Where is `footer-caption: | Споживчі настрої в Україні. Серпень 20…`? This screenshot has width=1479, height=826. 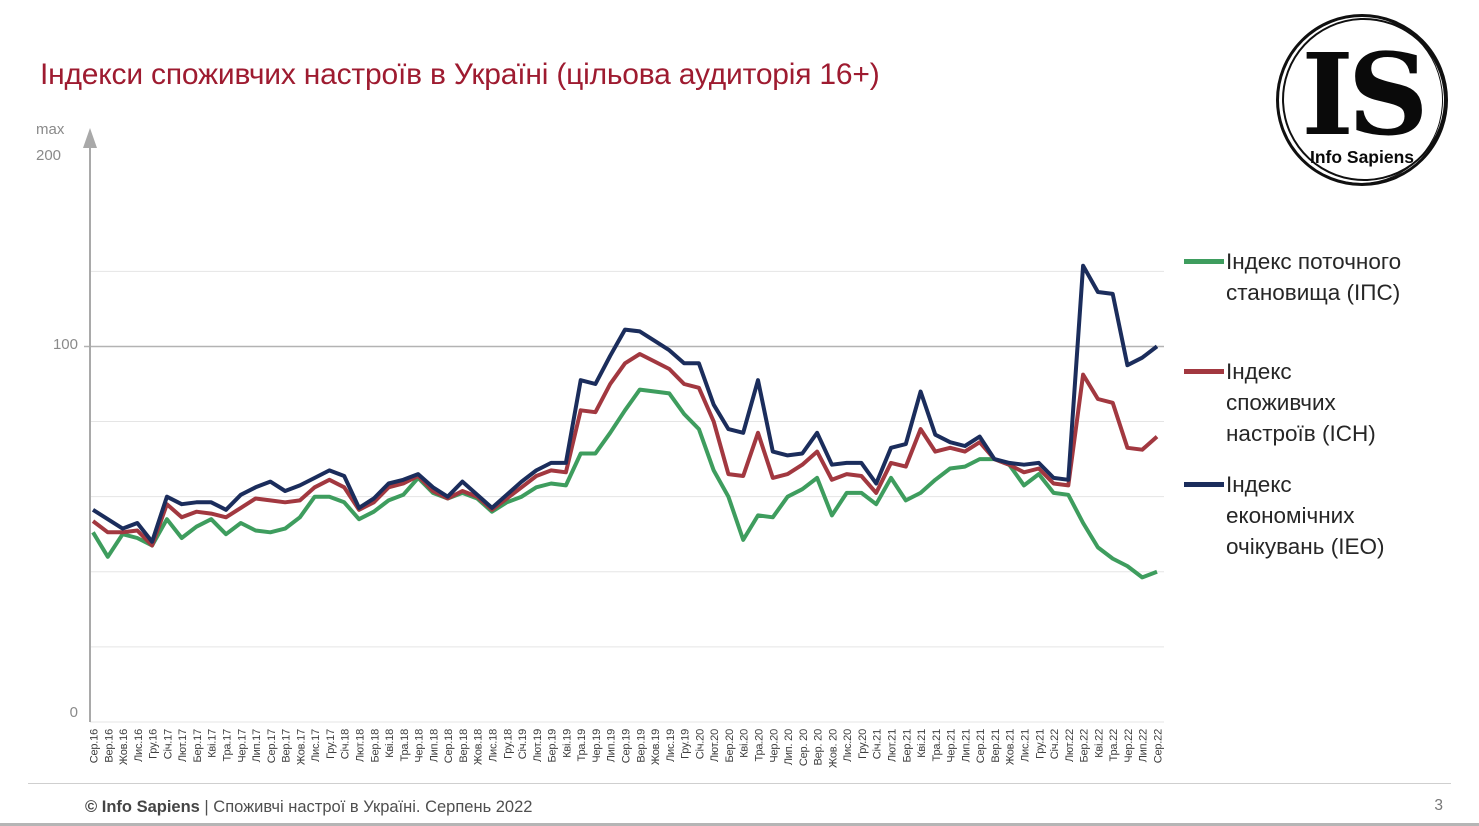
footer-caption: | Споживчі настрої в Україні. Серпень 20… is located at coordinates (366, 807).